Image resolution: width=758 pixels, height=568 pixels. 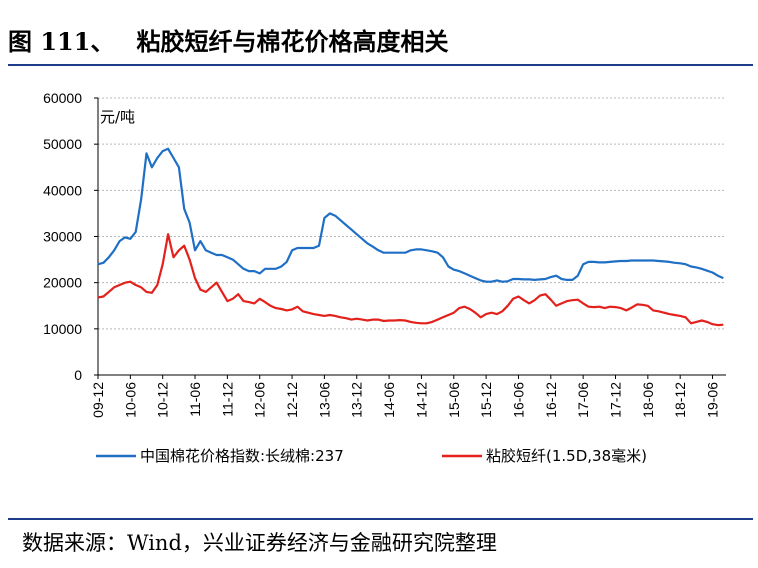 I want to click on y-tick-label: 20000, so click(x=62, y=283).